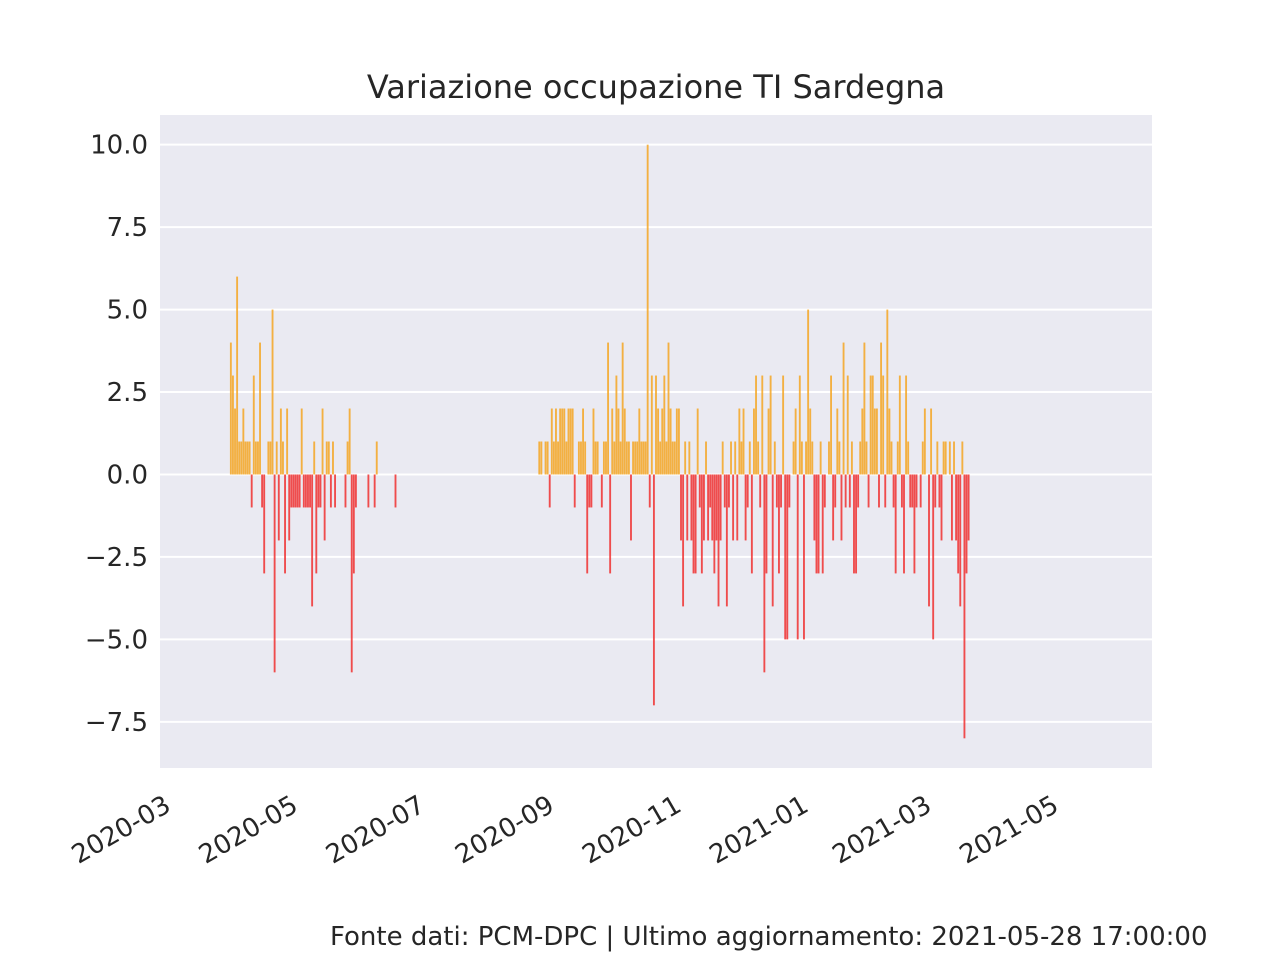 This screenshot has width=1280, height=960. I want to click on x-tick-label: 2020-07, so click(375, 830).